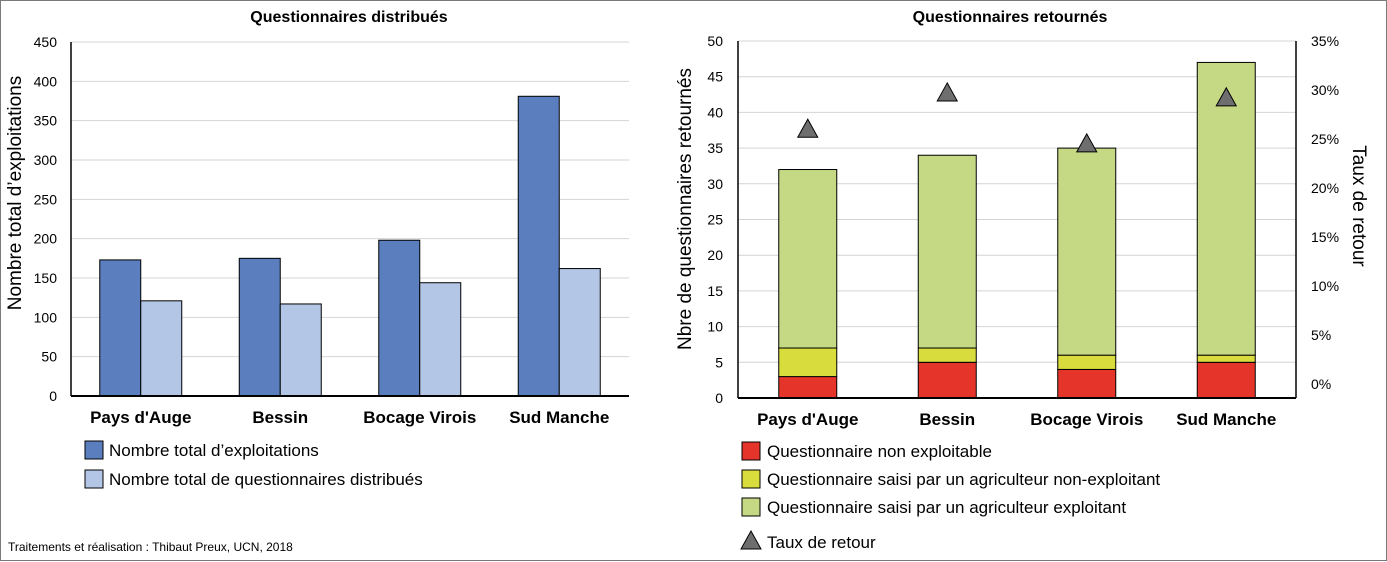 The width and height of the screenshot is (1387, 562). What do you see at coordinates (1325, 188) in the screenshot?
I see `y2-tick-label: 20%` at bounding box center [1325, 188].